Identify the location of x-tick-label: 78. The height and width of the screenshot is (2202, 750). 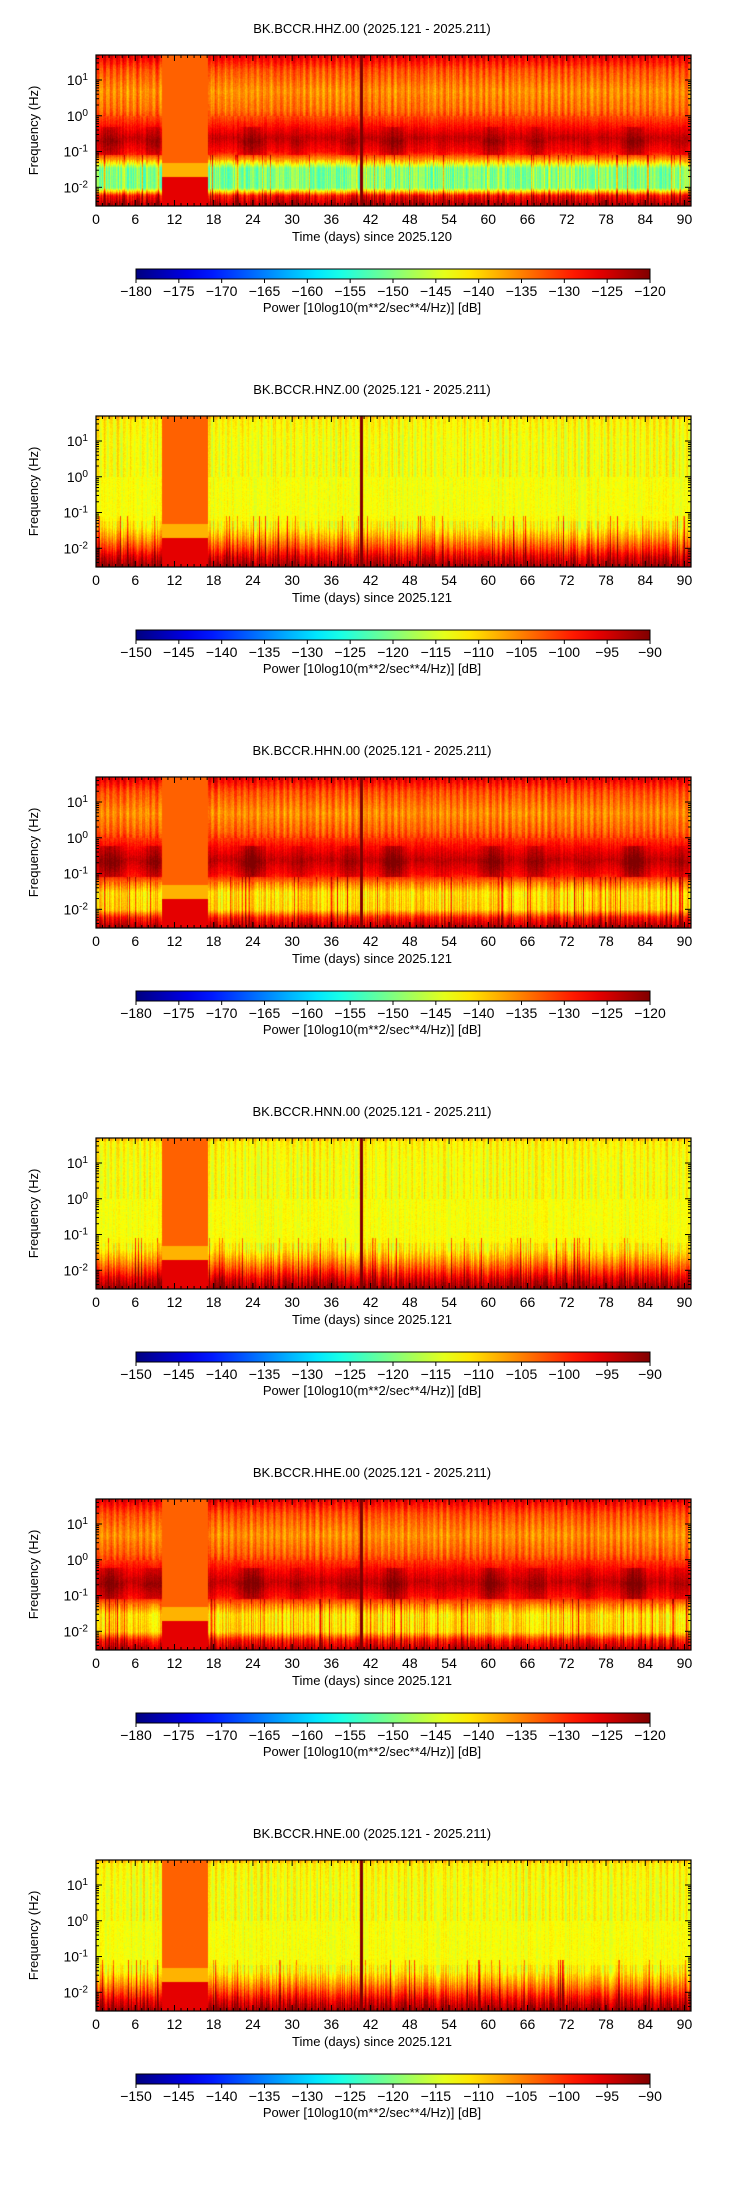
(606, 219).